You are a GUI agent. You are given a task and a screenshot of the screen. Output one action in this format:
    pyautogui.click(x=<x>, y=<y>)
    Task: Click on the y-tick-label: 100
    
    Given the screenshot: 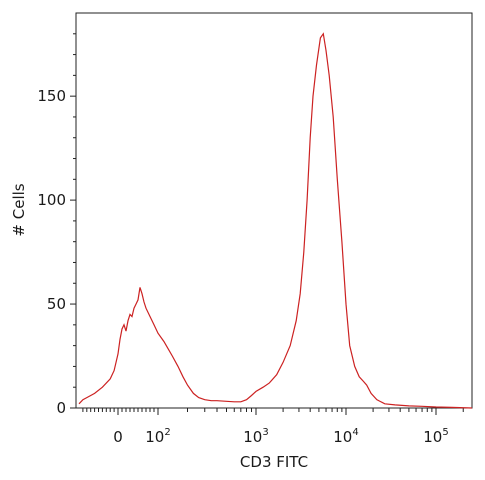 What is the action you would take?
    pyautogui.click(x=51, y=200)
    